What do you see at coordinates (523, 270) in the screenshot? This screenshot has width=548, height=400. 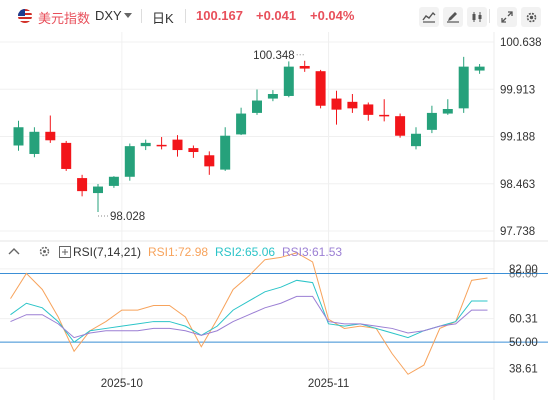 I see `rsi-tick-label: 82.00` at bounding box center [523, 270].